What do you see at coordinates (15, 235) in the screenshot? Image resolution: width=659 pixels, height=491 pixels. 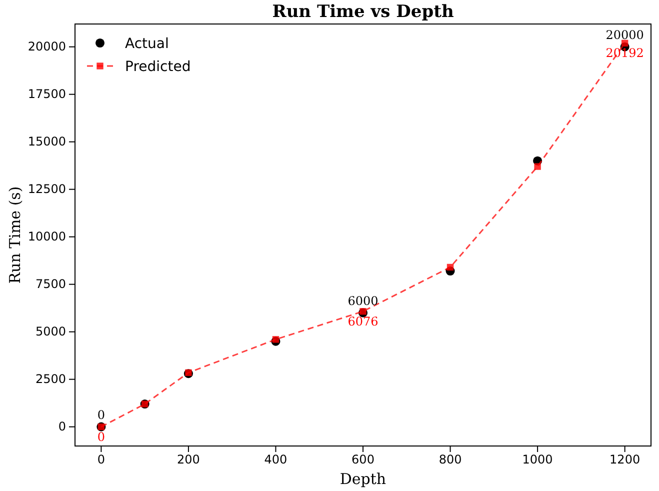 I see `y-axis-title: Run Time (s)` at bounding box center [15, 235].